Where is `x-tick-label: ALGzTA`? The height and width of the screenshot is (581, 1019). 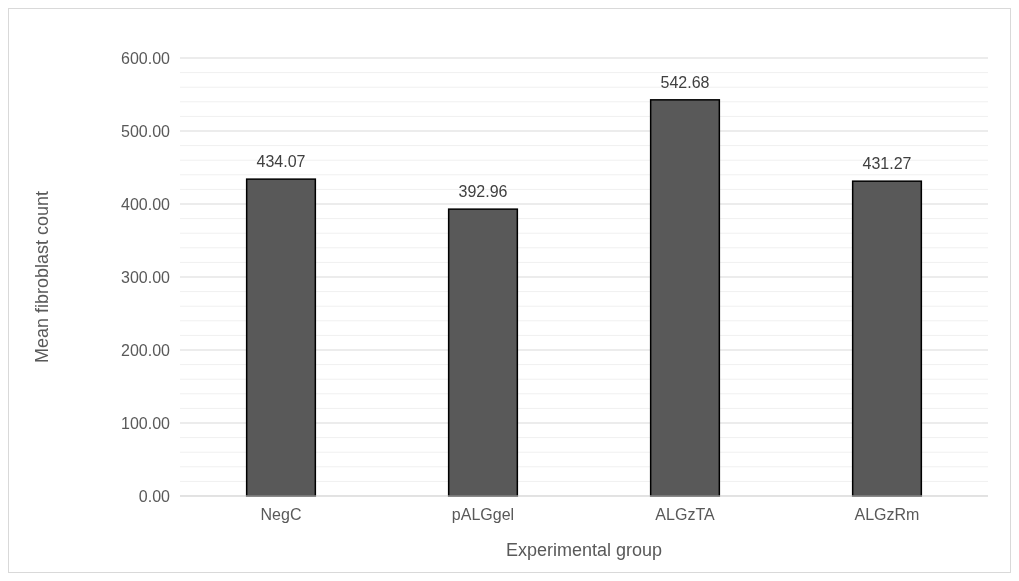 x-tick-label: ALGzTA is located at coordinates (685, 514).